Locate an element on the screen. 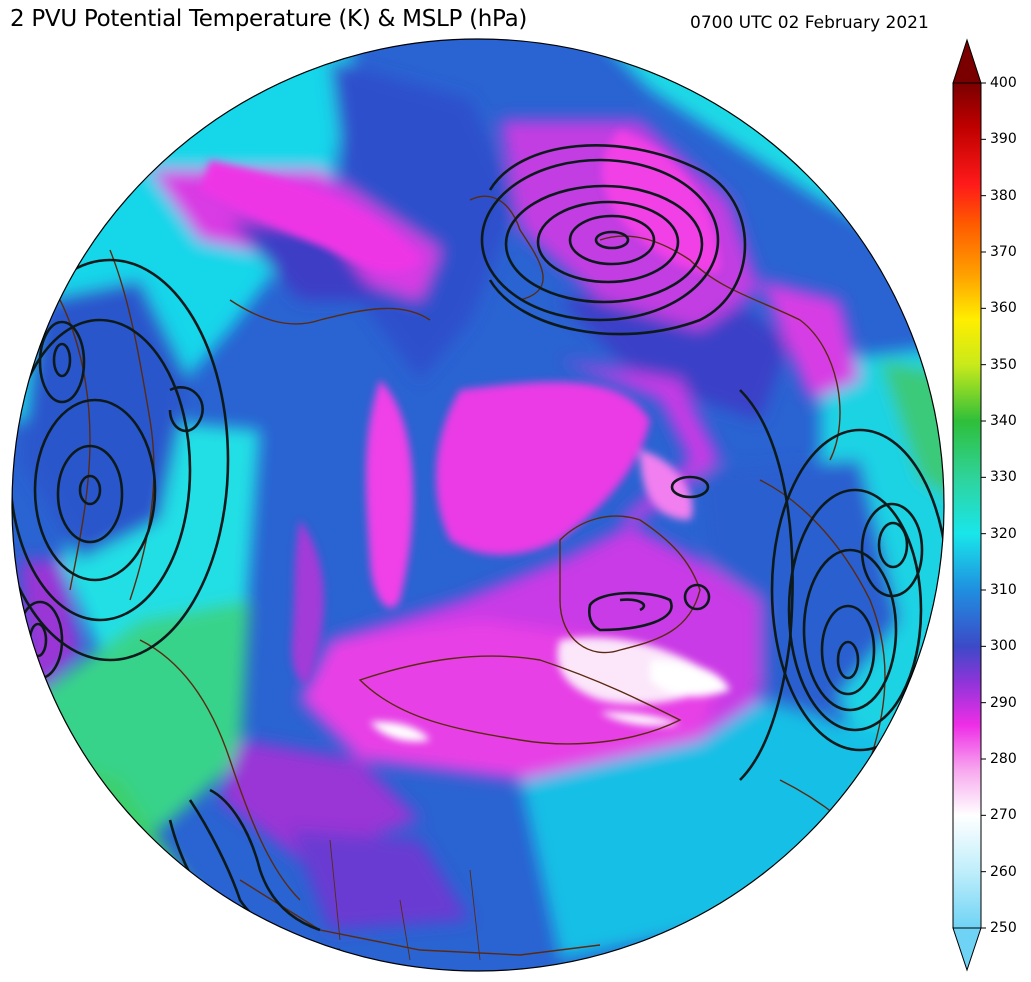 Image resolution: width=1031 pixels, height=982 pixels. colorbar-tick-label: 310 is located at coordinates (1003, 590).